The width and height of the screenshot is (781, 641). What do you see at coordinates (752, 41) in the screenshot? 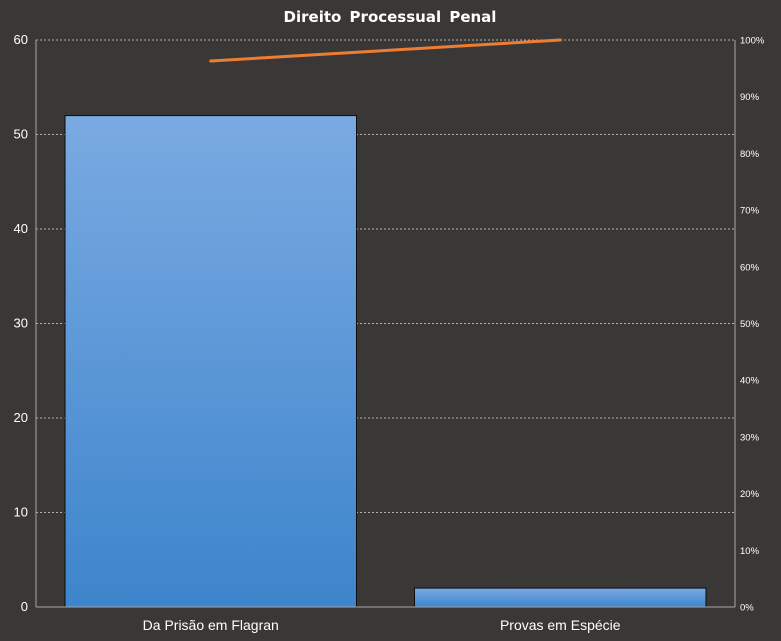
I see `y2-tick-label: 100%` at bounding box center [752, 41].